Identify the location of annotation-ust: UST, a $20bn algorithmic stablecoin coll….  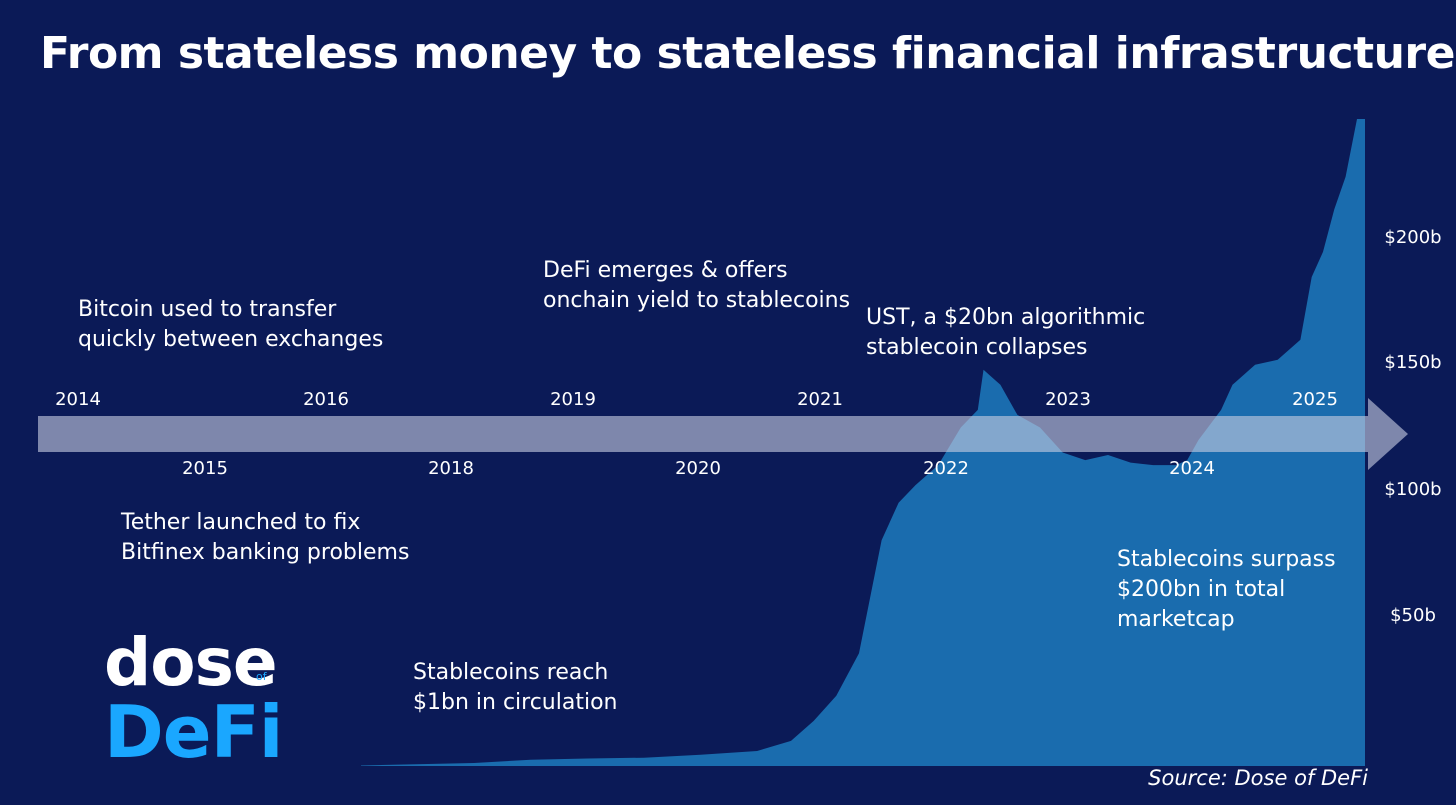
(1005, 333).